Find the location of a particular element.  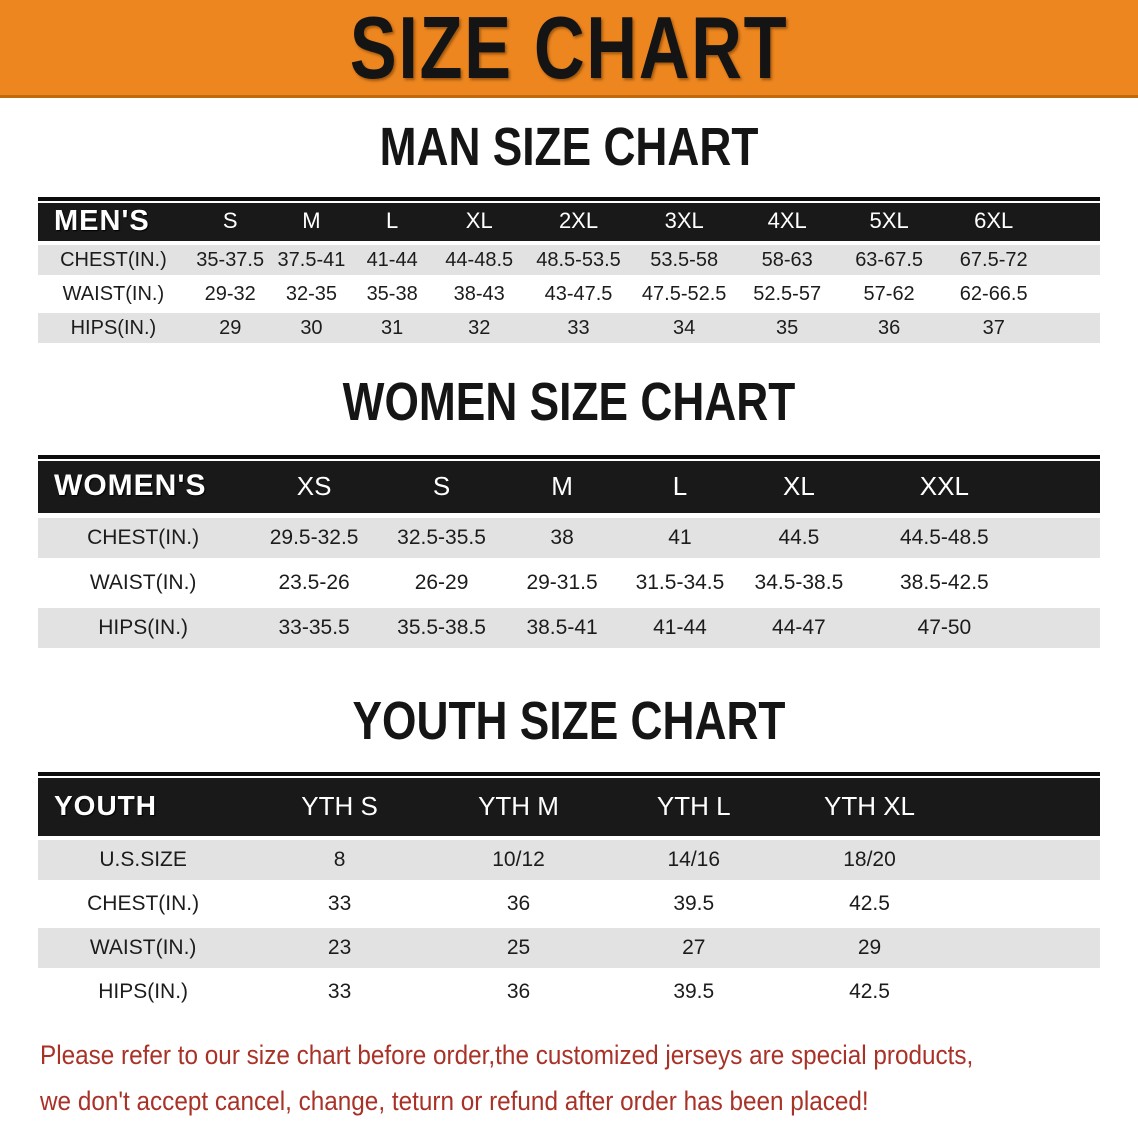

value-cell: 38-43 is located at coordinates (479, 293).